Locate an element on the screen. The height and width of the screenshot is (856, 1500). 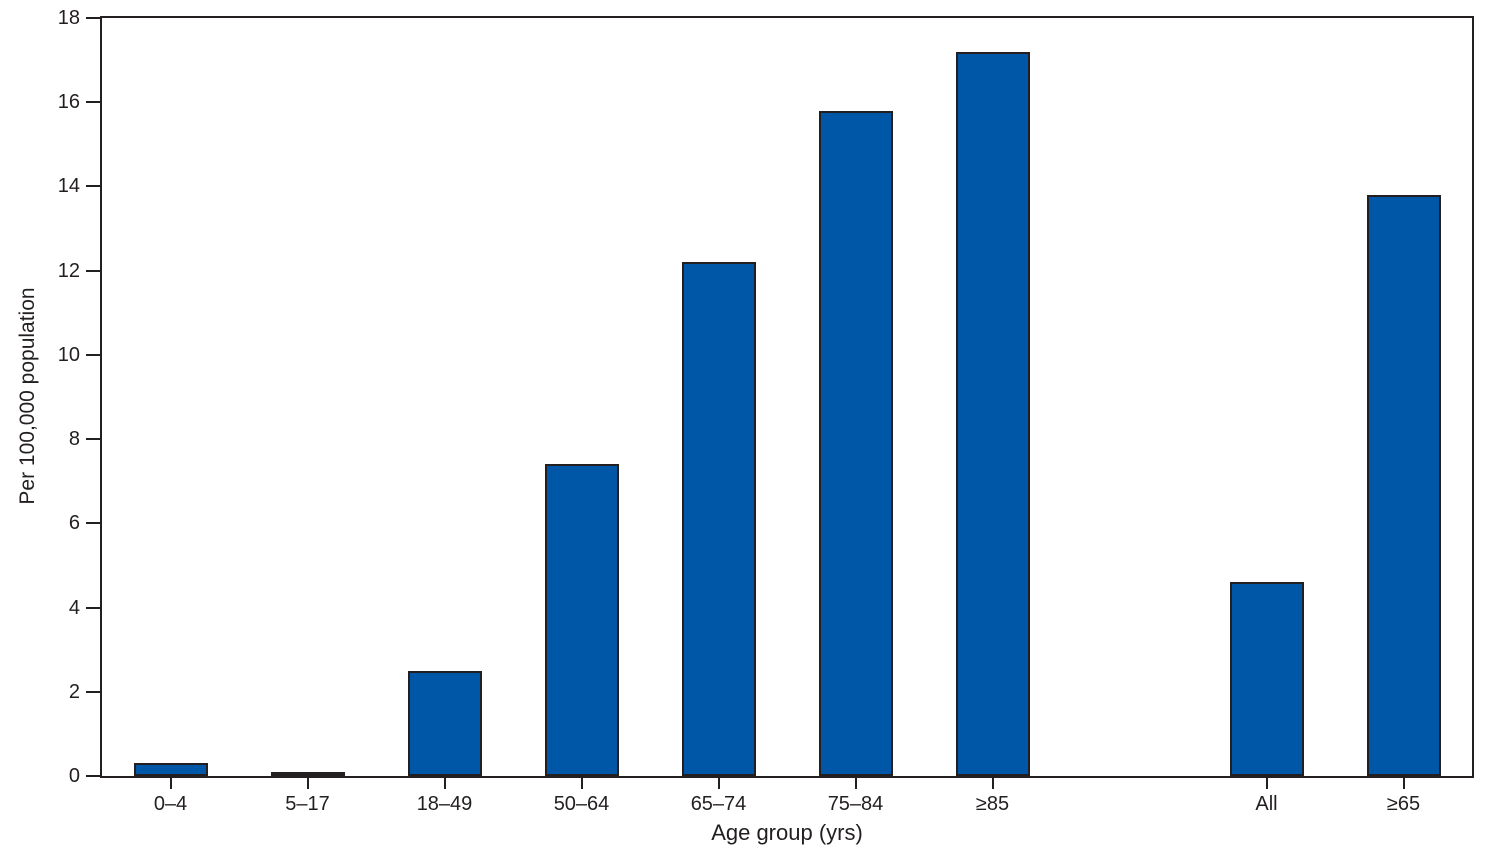
x-axis-tick-label: ≥65 is located at coordinates (1403, 804).